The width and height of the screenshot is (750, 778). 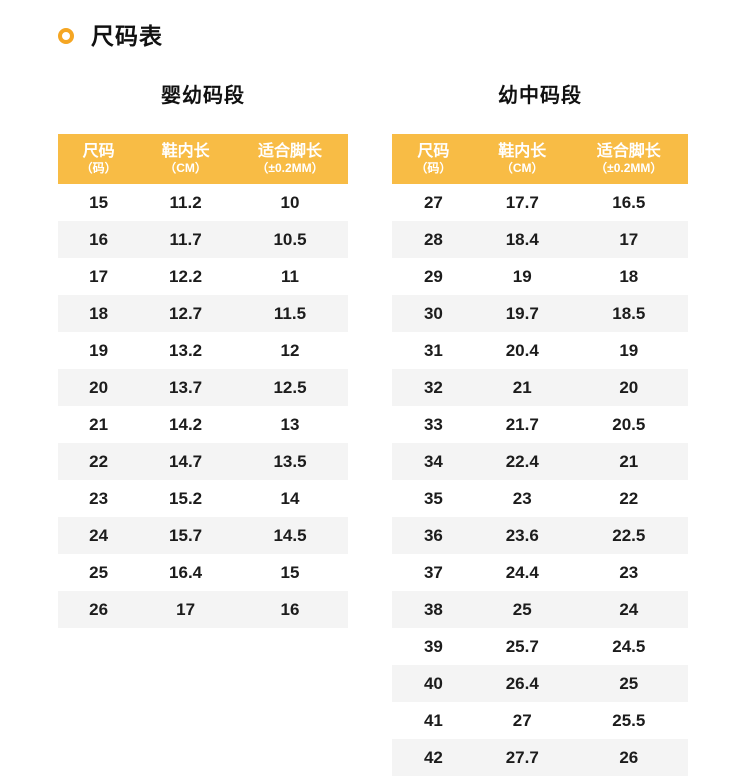 I want to click on table-cell: 21.7, so click(x=522, y=424).